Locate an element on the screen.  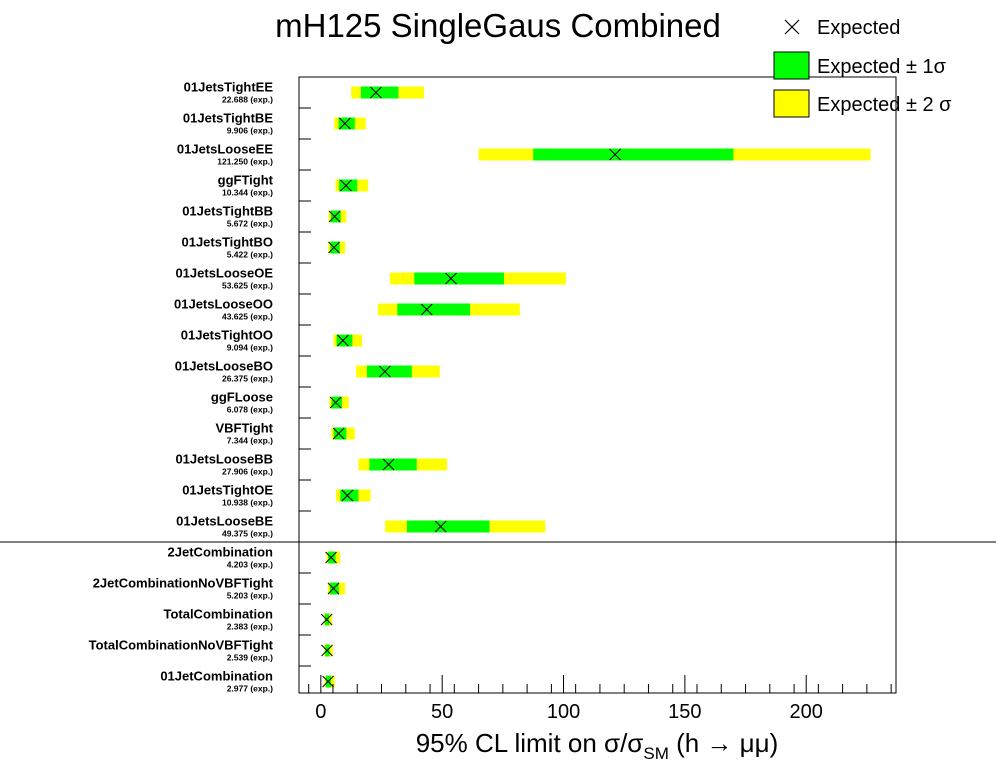
expected-value-label-01jetslooseoe: 53.625 (exp.) is located at coordinates (247, 286).